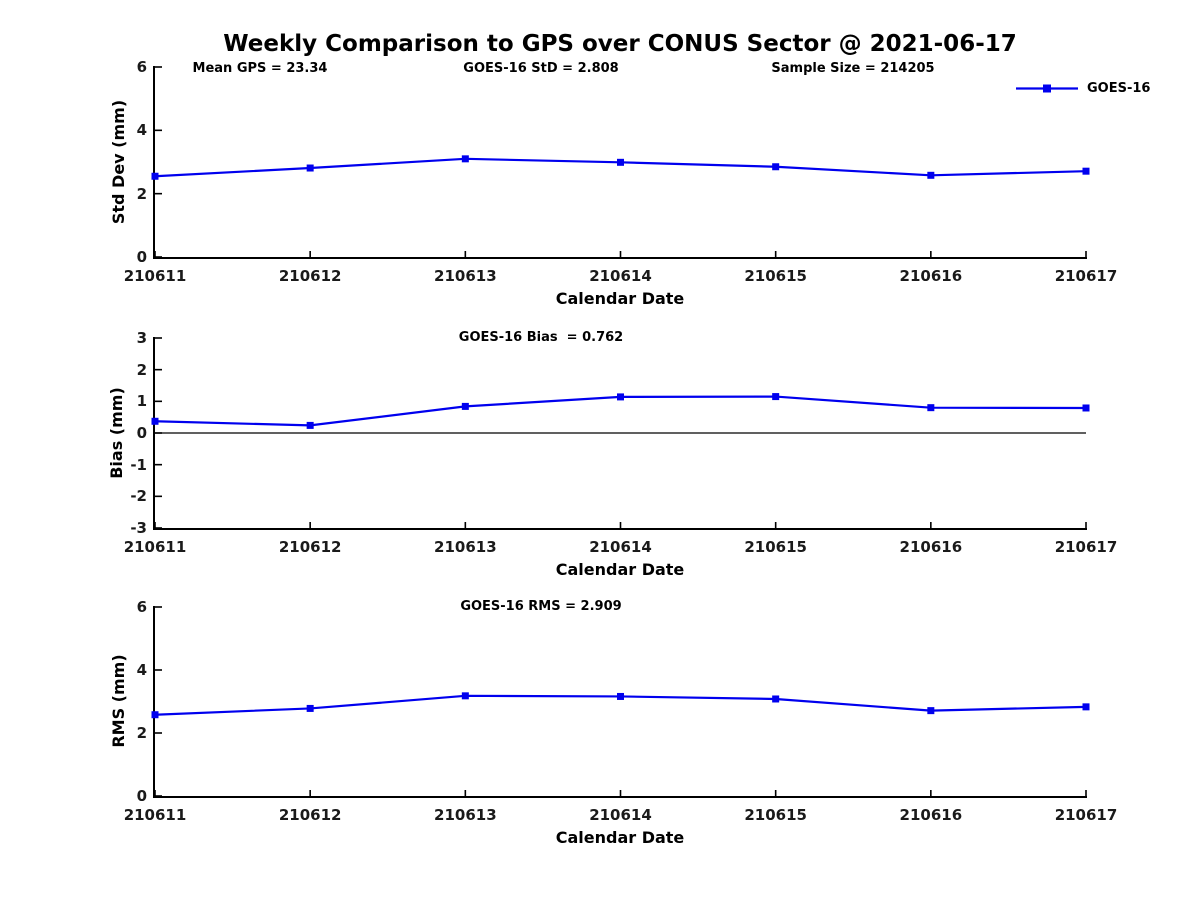 This screenshot has width=1200, height=900. I want to click on rms-x-axis-label: Calendar Date, so click(620, 837).